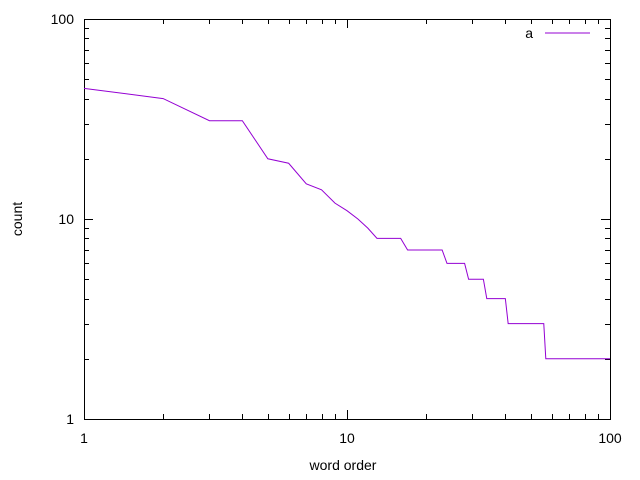  What do you see at coordinates (347, 438) in the screenshot?
I see `x-tick-label: 10` at bounding box center [347, 438].